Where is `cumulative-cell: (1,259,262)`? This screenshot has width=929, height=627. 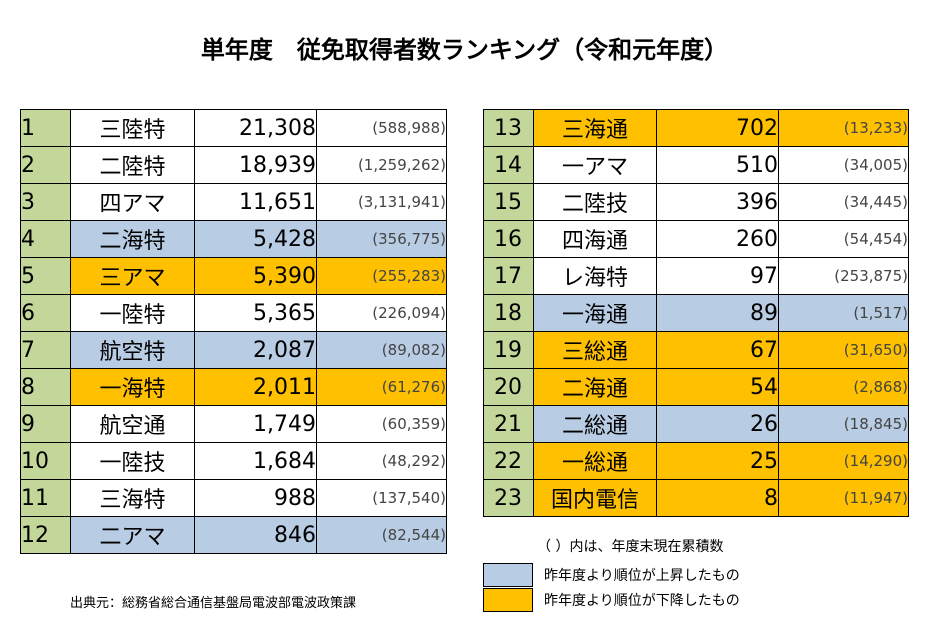
cumulative-cell: (1,259,262) is located at coordinates (381, 165).